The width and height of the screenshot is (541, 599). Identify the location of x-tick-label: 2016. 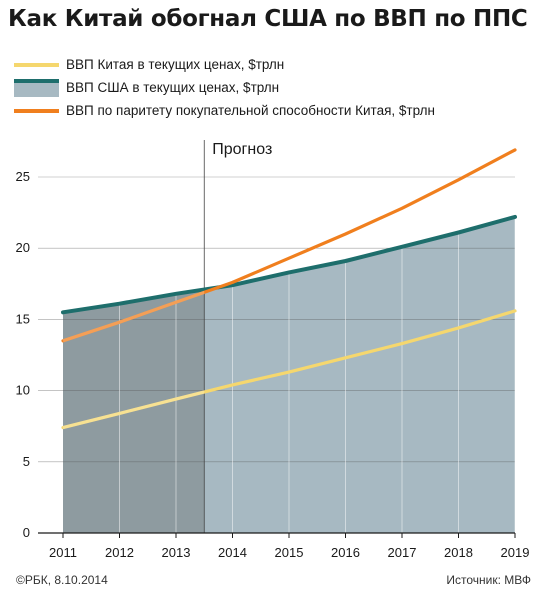
(345, 552).